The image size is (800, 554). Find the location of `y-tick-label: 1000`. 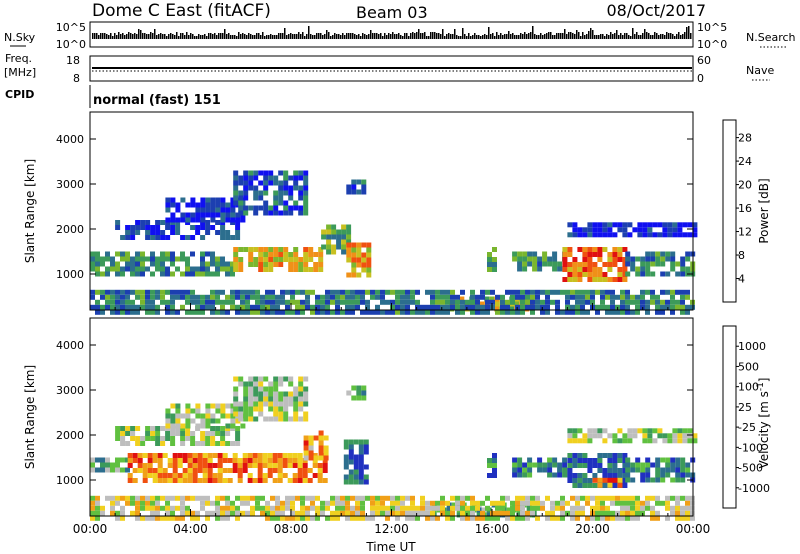

y-tick-label: 1000 is located at coordinates (70, 480).